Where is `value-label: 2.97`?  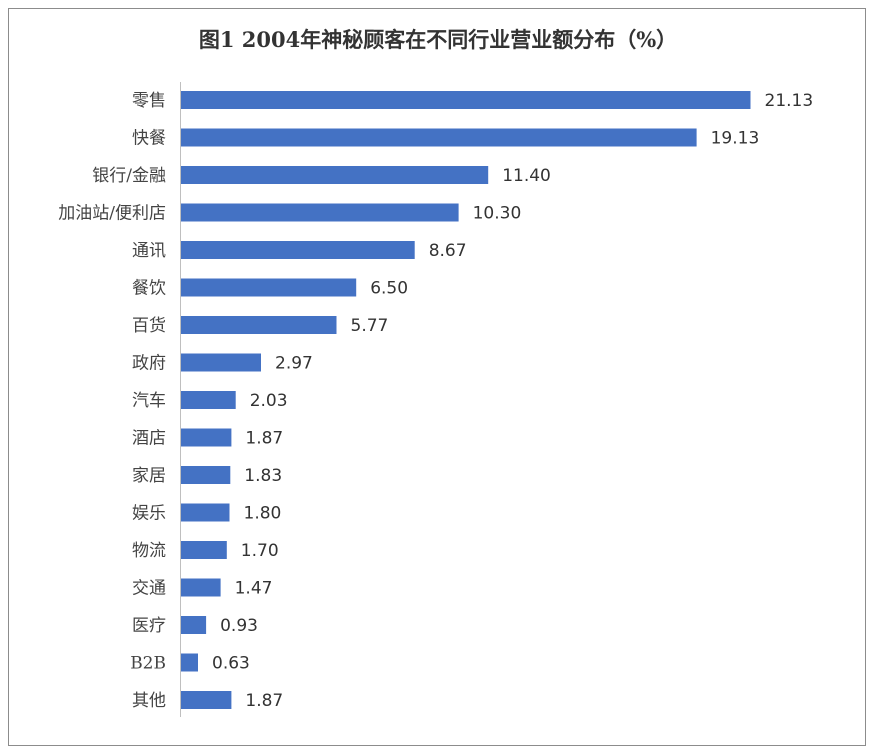
value-label: 2.97 is located at coordinates (294, 364).